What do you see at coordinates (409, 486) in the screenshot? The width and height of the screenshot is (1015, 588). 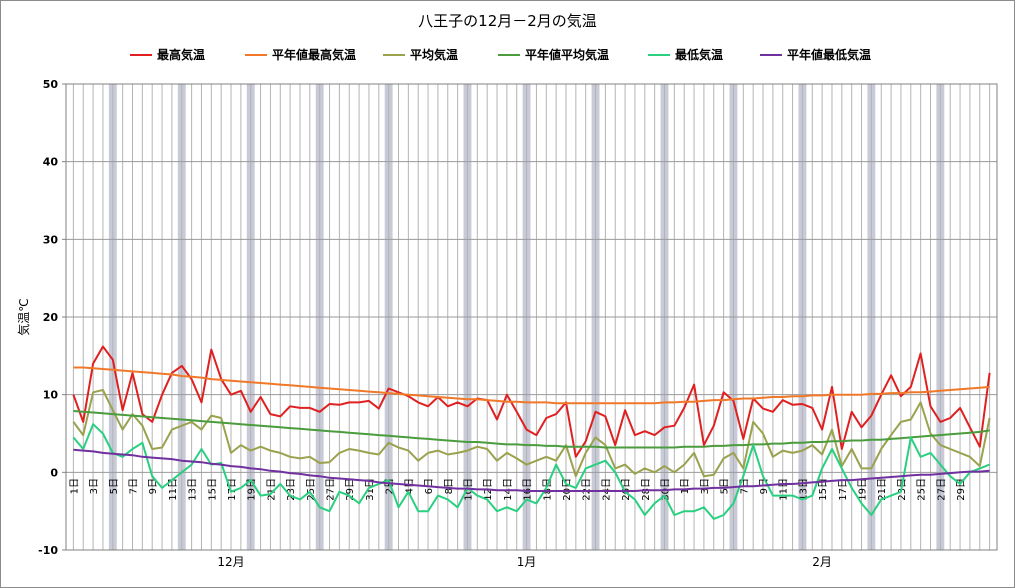 I see `x-tick-label: 4日` at bounding box center [409, 486].